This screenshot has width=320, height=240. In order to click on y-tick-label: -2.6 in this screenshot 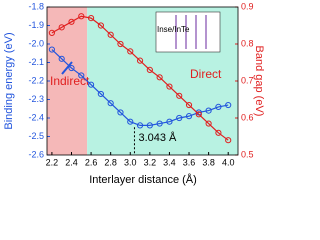, I will do `click(36, 154)`.